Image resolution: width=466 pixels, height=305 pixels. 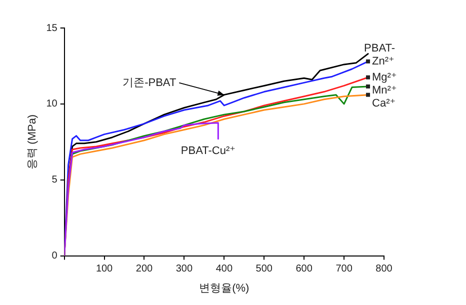 What do you see at coordinates (384, 90) in the screenshot?
I see `series-label: Mn²⁺` at bounding box center [384, 90].